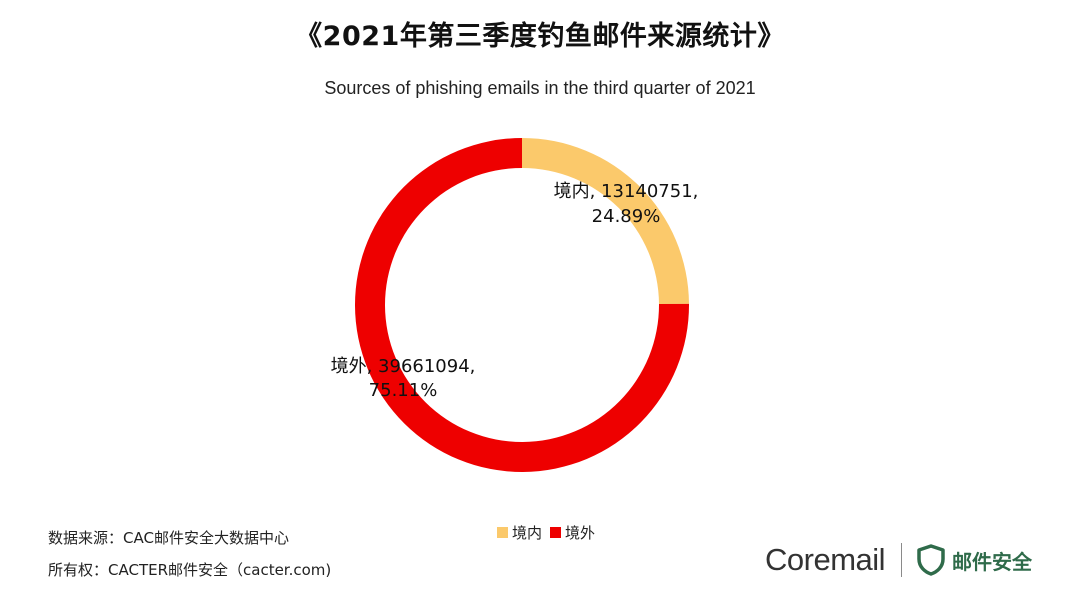 The width and height of the screenshot is (1080, 607). Describe the element at coordinates (931, 560) in the screenshot. I see `shield-icon` at that location.